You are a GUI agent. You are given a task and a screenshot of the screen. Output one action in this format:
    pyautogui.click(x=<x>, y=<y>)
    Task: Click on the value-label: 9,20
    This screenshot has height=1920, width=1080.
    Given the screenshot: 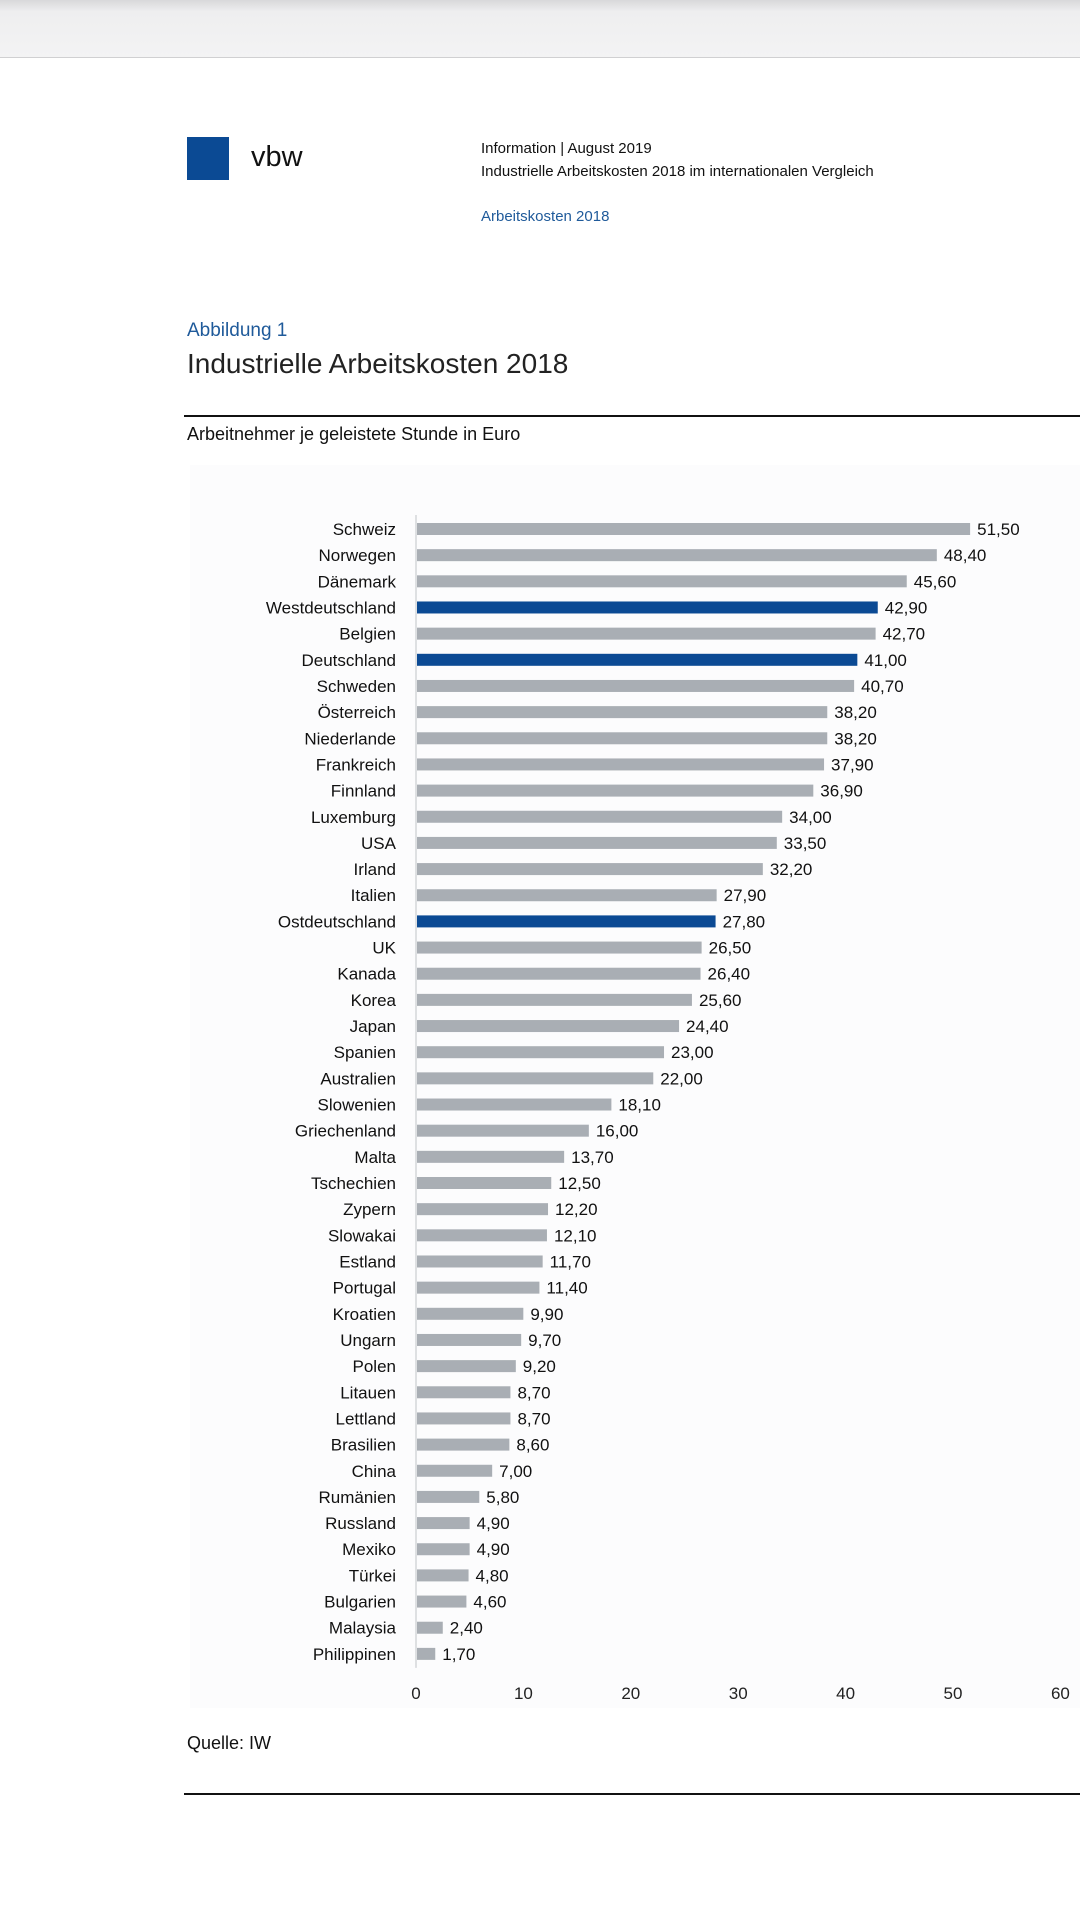 What is the action you would take?
    pyautogui.click(x=539, y=1366)
    